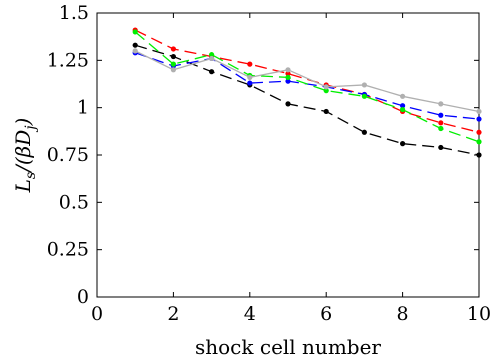 The image size is (490, 359). What do you see at coordinates (250, 314) in the screenshot?
I see `x-tick-label: 4` at bounding box center [250, 314].